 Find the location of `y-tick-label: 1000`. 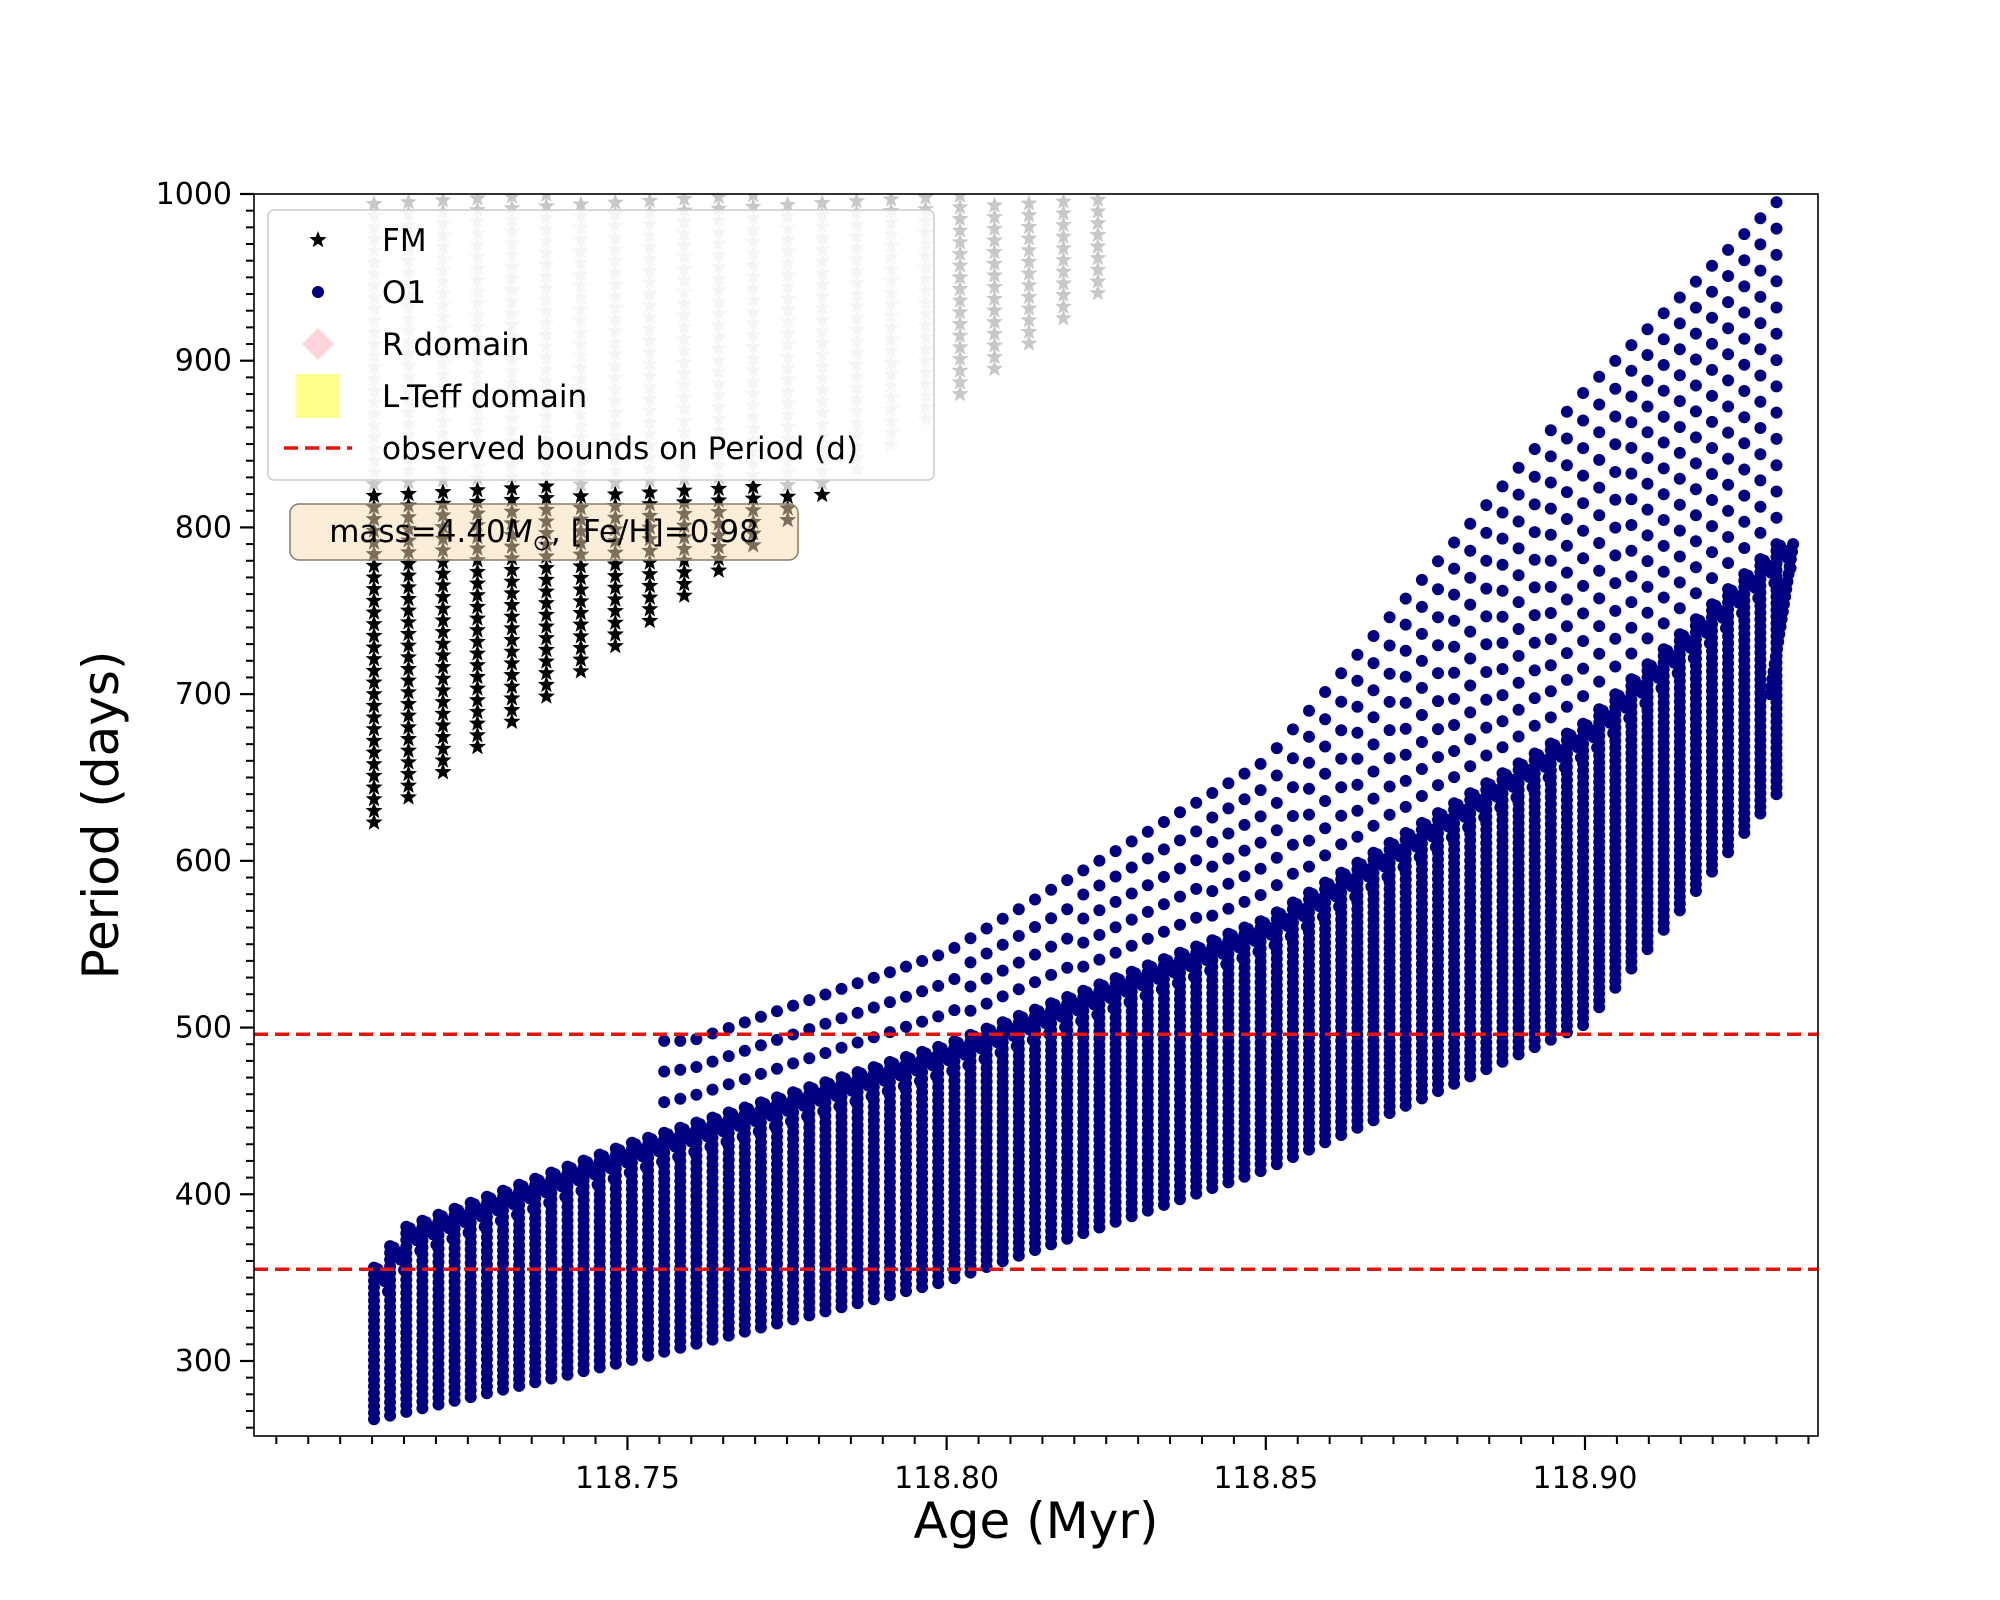

y-tick-label: 1000 is located at coordinates (194, 194).